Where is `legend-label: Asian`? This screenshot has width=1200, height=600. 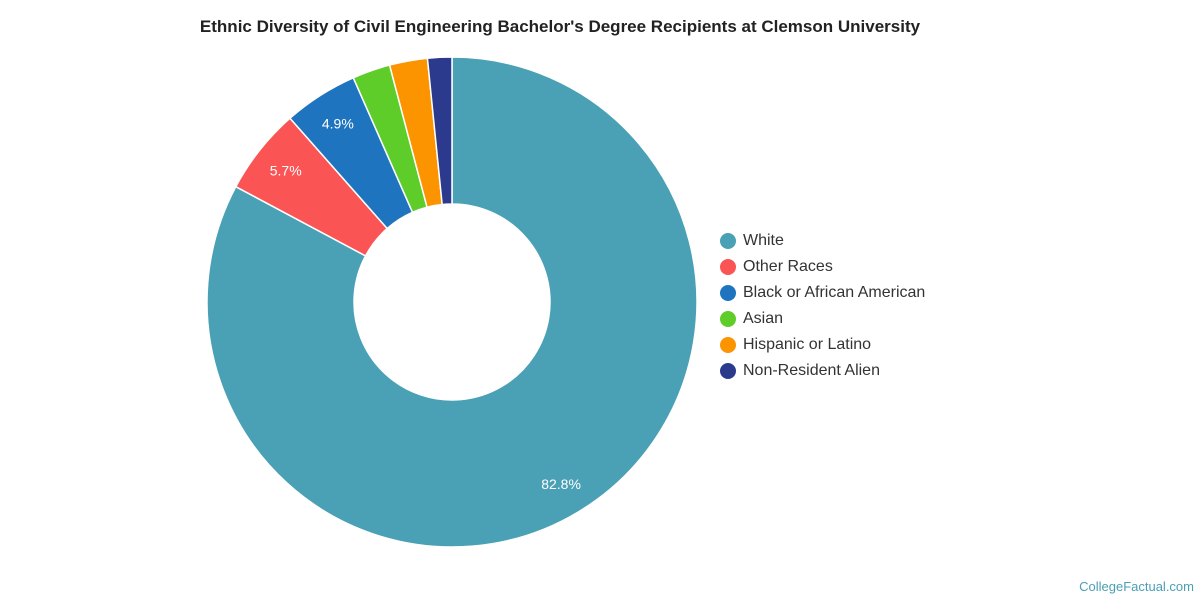 legend-label: Asian is located at coordinates (763, 318).